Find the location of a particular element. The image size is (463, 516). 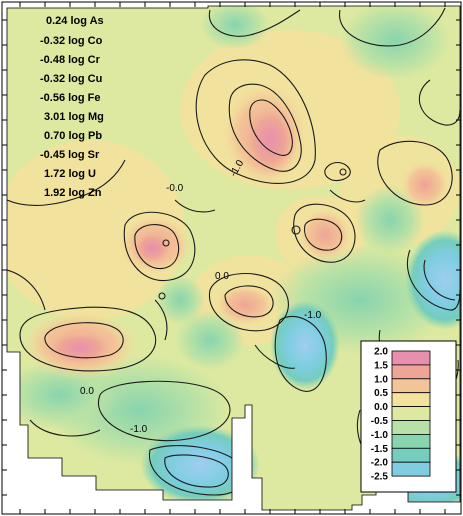

formula-line: -0.45 log Sr is located at coordinates (70, 155).